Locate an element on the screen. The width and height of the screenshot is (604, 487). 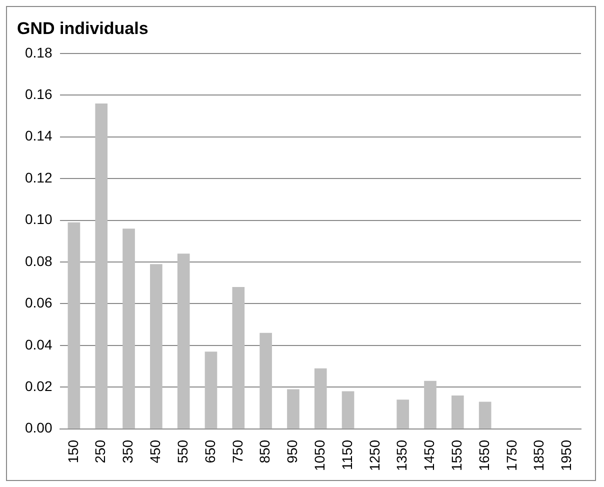
y-tick-label: 0.04 is located at coordinates (38, 344).